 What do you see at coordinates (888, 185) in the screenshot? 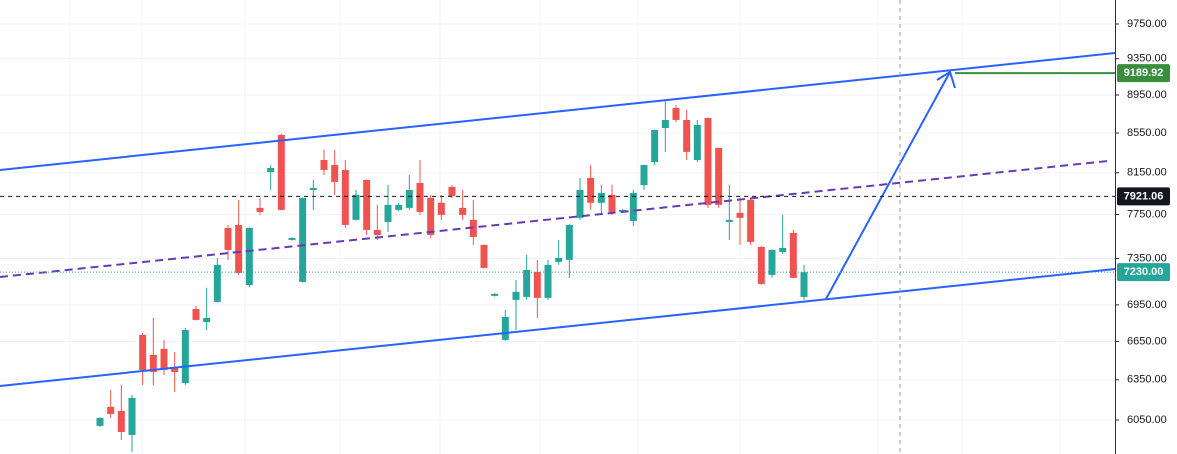
I see `projection-arrow` at bounding box center [888, 185].